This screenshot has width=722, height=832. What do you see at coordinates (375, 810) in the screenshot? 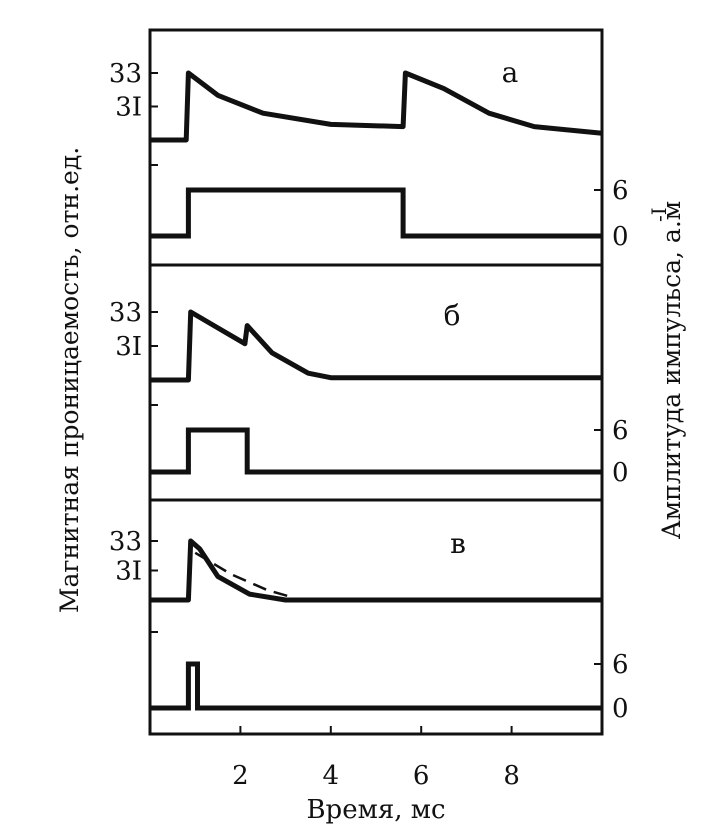
I see `x-axis-label: Время, мс` at bounding box center [375, 810].